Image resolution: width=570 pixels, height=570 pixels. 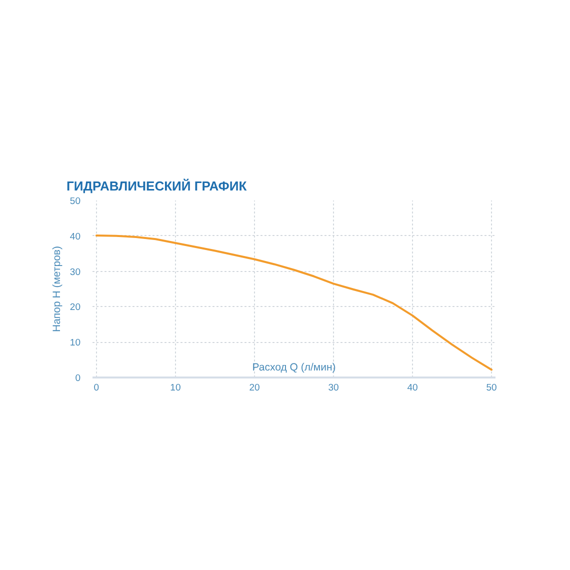 I want to click on y-tick-label: 20, so click(x=75, y=308).